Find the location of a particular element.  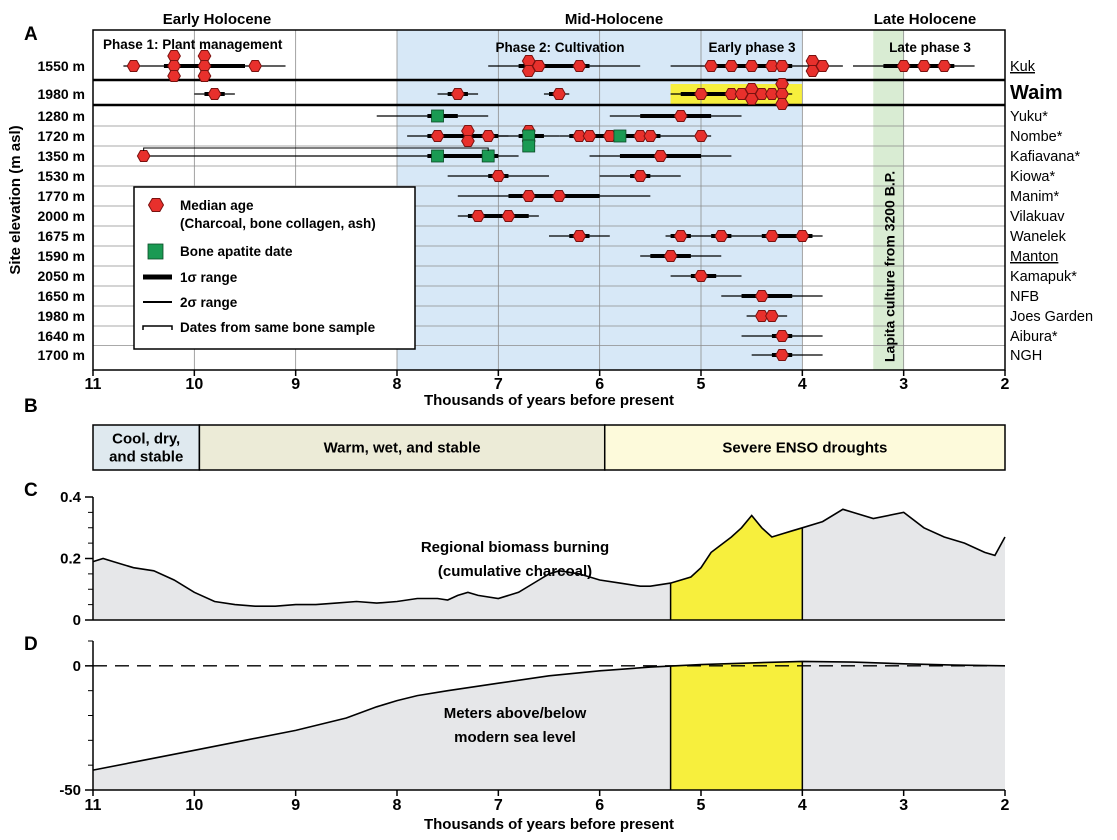

x-tick-label: 7 is located at coordinates (498, 384).